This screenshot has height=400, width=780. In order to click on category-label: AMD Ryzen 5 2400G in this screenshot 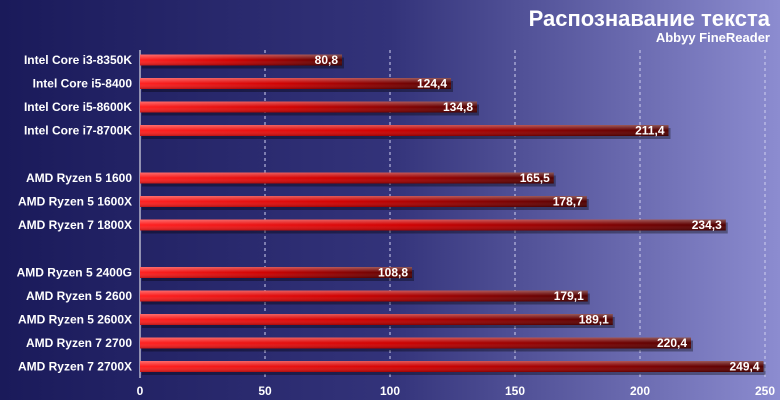, I will do `click(74, 273)`.